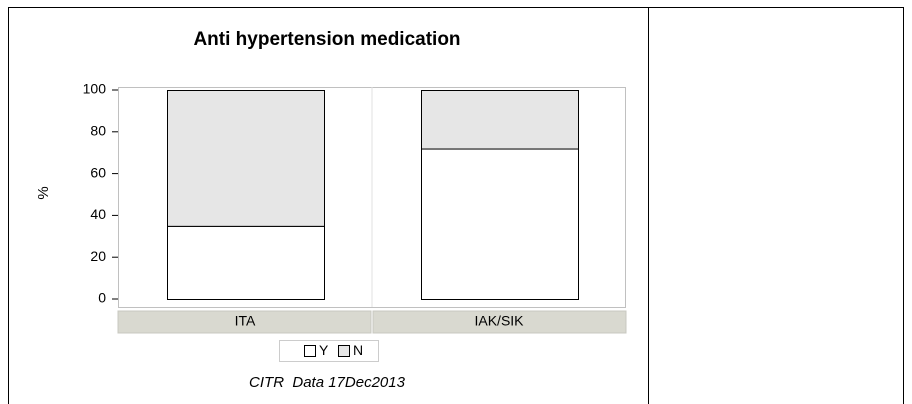 This screenshot has height=404, width=912. What do you see at coordinates (98, 131) in the screenshot?
I see `y-tick-label: 80` at bounding box center [98, 131].